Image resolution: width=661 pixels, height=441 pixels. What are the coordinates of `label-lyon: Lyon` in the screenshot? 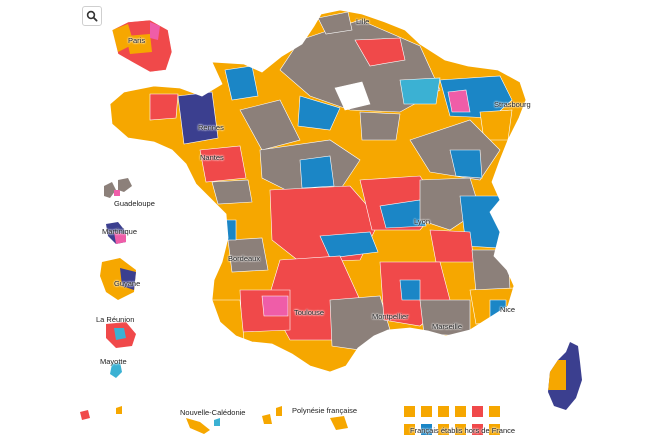 It's located at (422, 221).